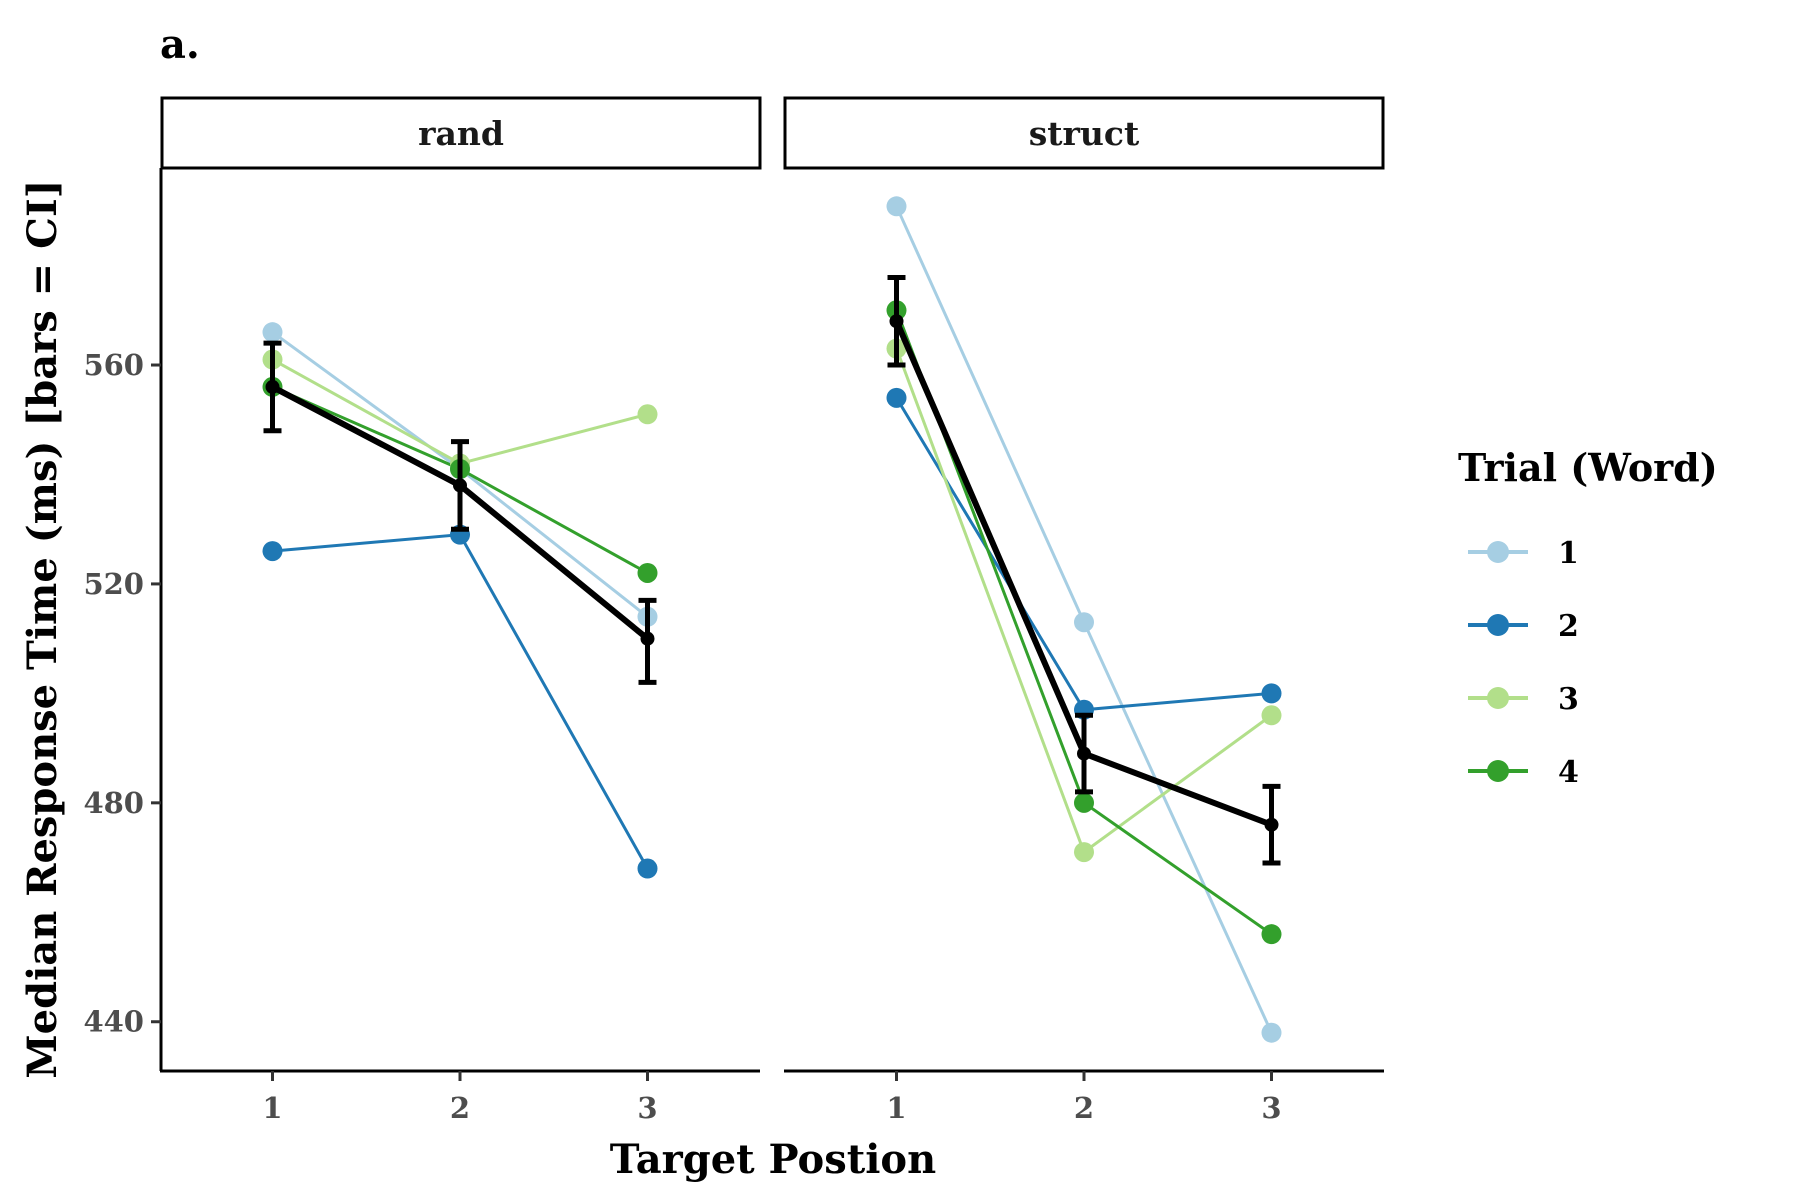 The width and height of the screenshot is (1800, 1200). What do you see at coordinates (773, 1159) in the screenshot?
I see `x-axis-title: Target Postion` at bounding box center [773, 1159].